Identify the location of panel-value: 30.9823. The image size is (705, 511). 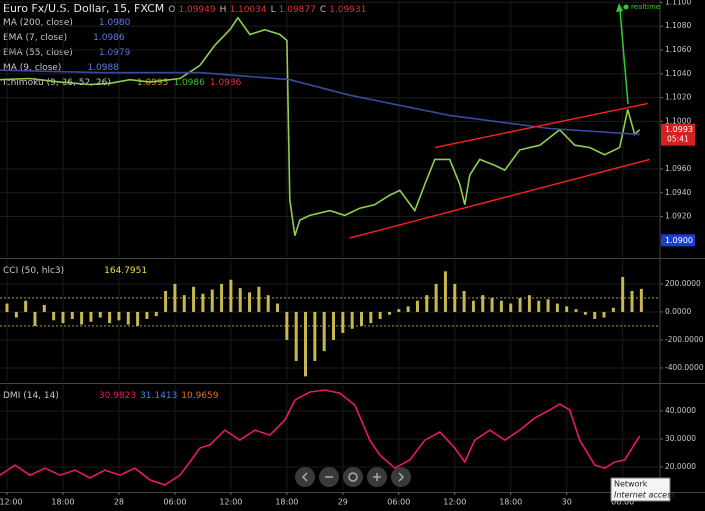
(117, 396).